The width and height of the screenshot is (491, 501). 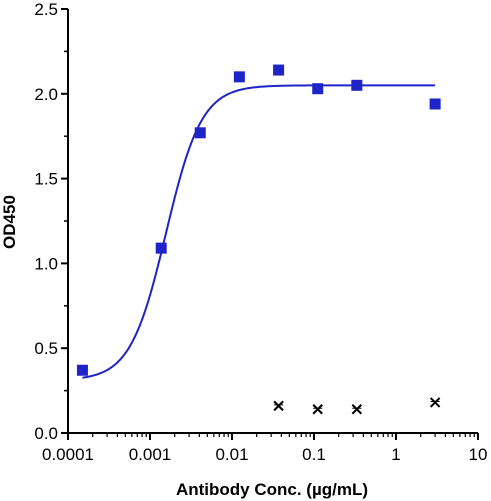 I want to click on x-axis-title: Antibody Conc. (µg/mL), so click(x=272, y=489).